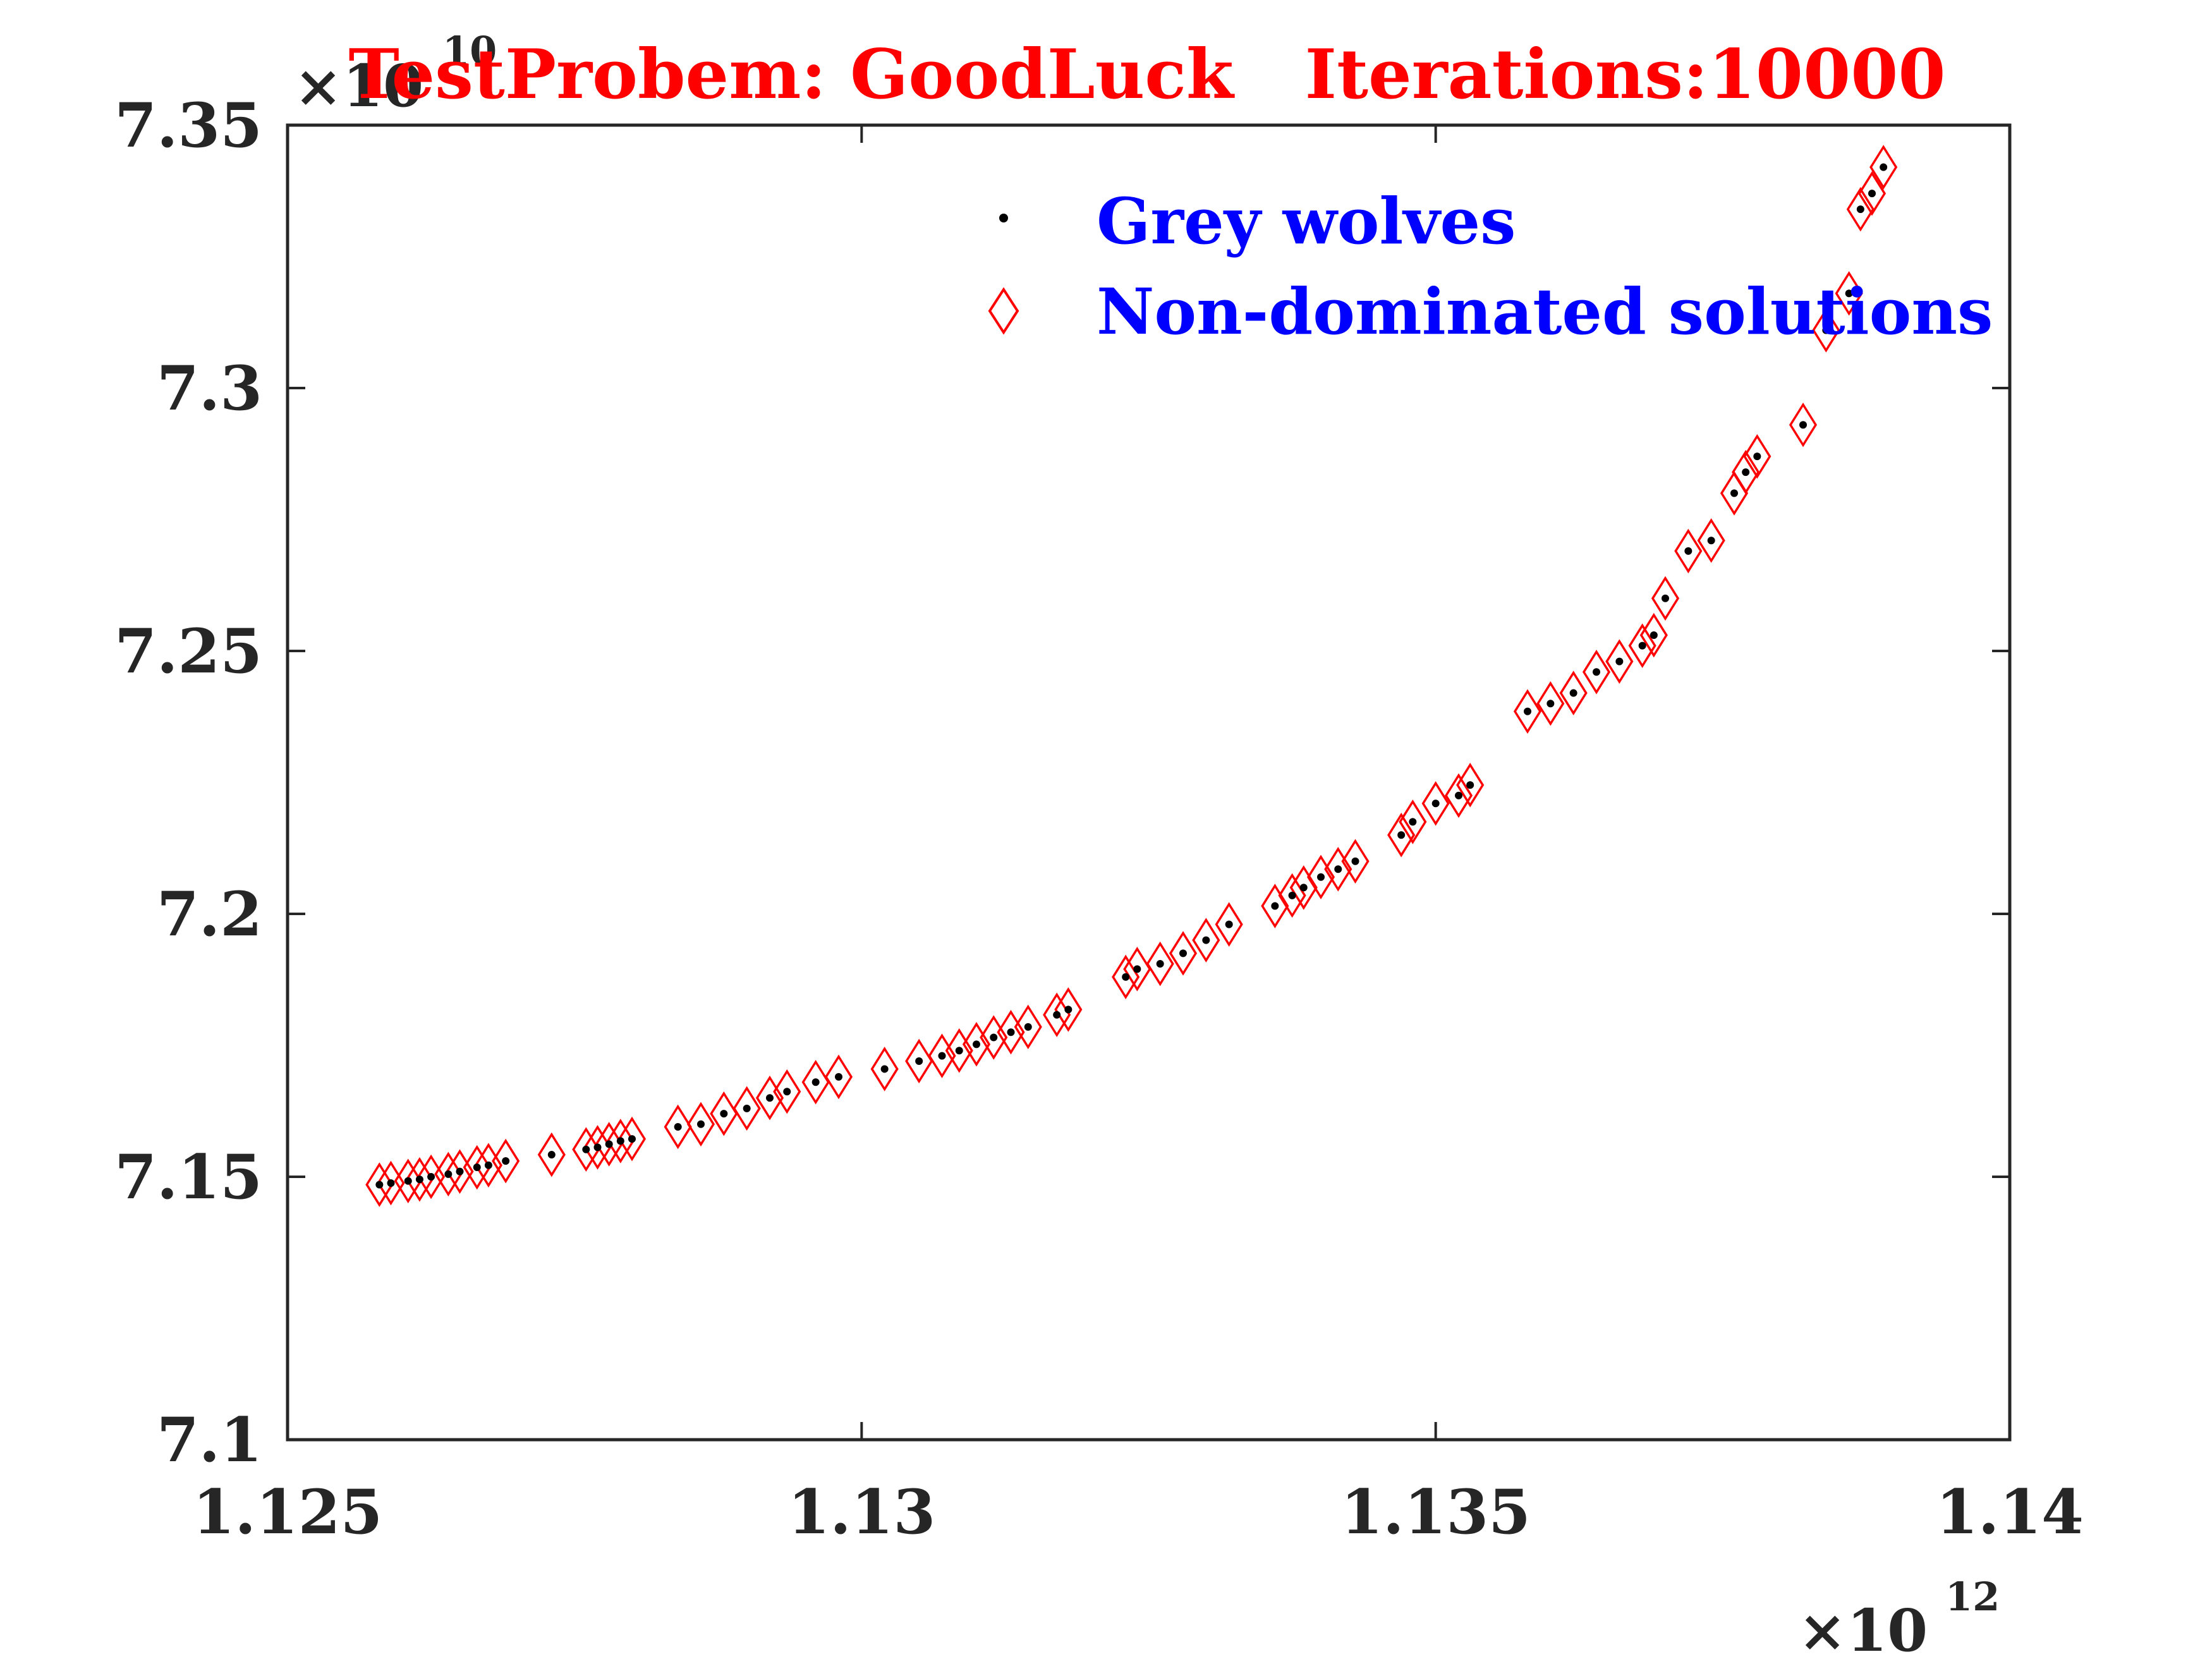 This screenshot has height=1659, width=2212. What do you see at coordinates (469, 51) in the screenshot?
I see `y-exponent-power: 10` at bounding box center [469, 51].